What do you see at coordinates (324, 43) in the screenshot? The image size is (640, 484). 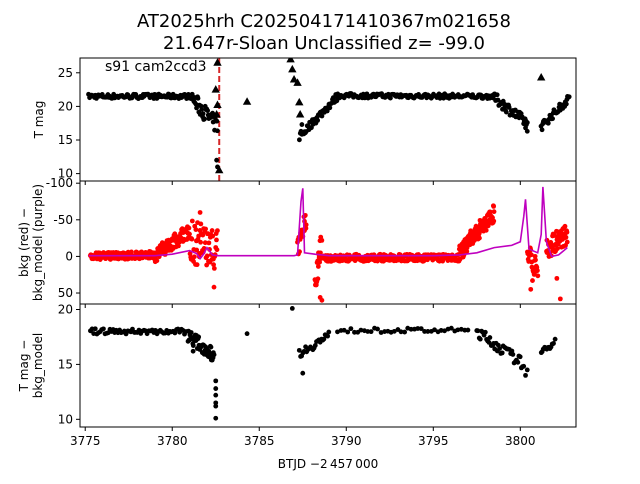 I see `figure-title-line2: 21.647r-Sloan Unclassified z= -99.0` at bounding box center [324, 43].